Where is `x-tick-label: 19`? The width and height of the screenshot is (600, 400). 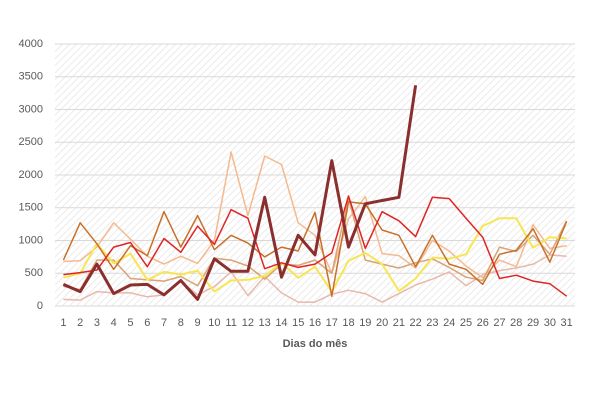
x-tick-label: 19 is located at coordinates (365, 323).